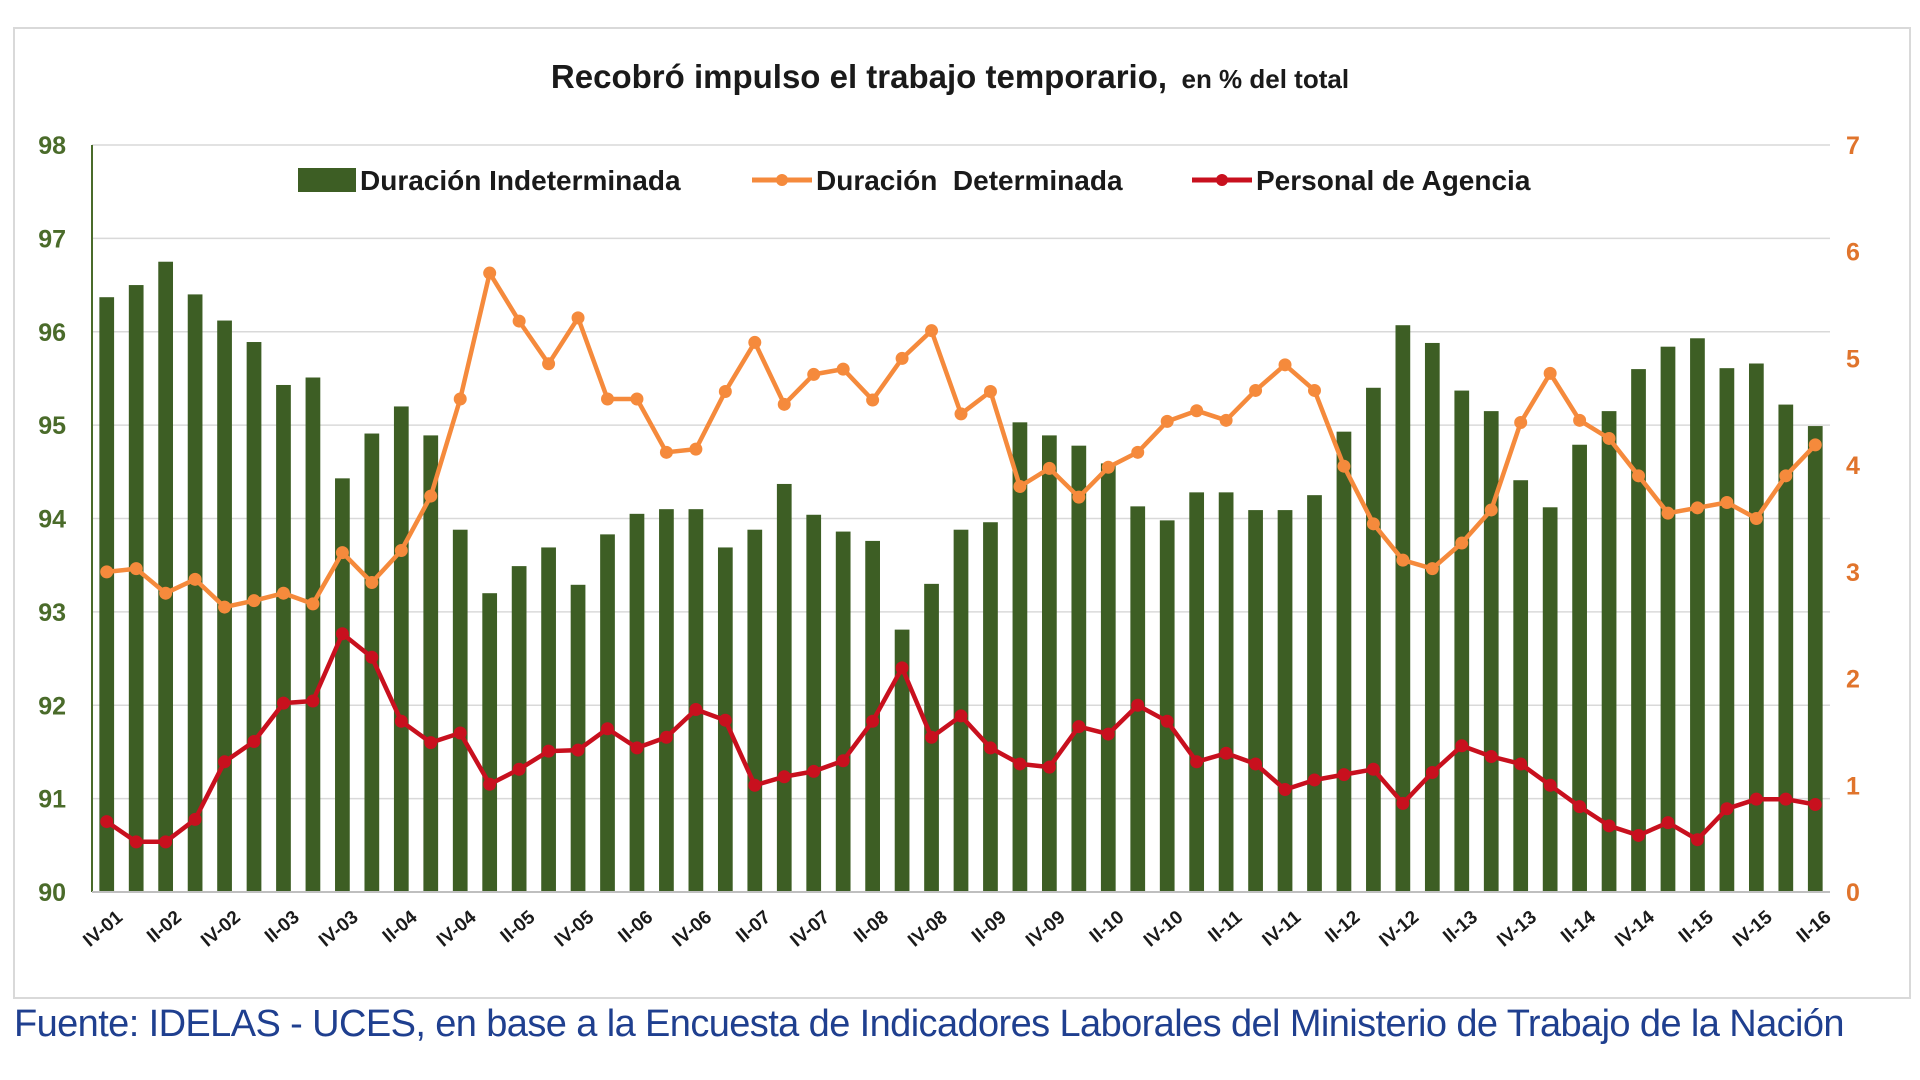  What do you see at coordinates (52, 520) in the screenshot?
I see `y-left-tick-label: 94` at bounding box center [52, 520].